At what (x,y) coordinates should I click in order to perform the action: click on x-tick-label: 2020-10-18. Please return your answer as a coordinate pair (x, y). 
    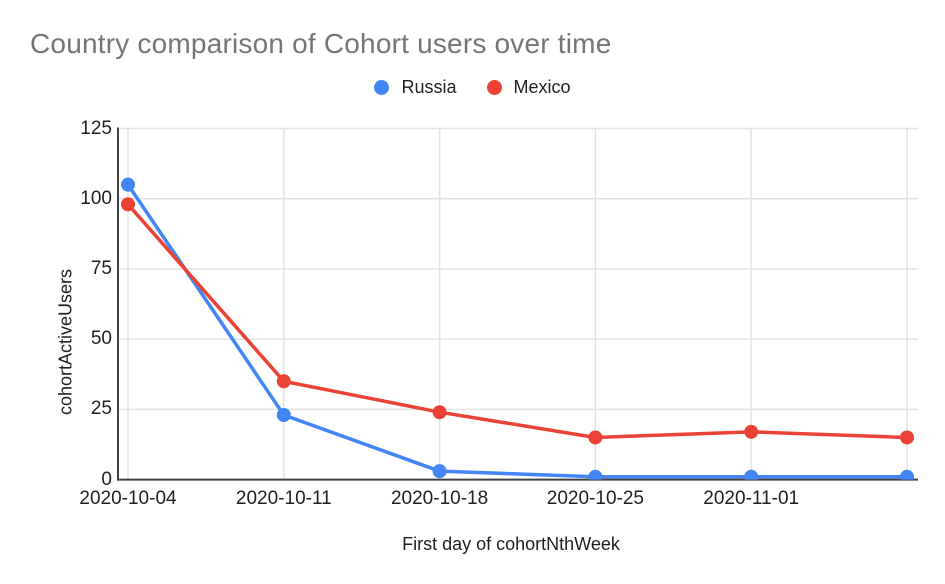
    Looking at the image, I should click on (439, 498).